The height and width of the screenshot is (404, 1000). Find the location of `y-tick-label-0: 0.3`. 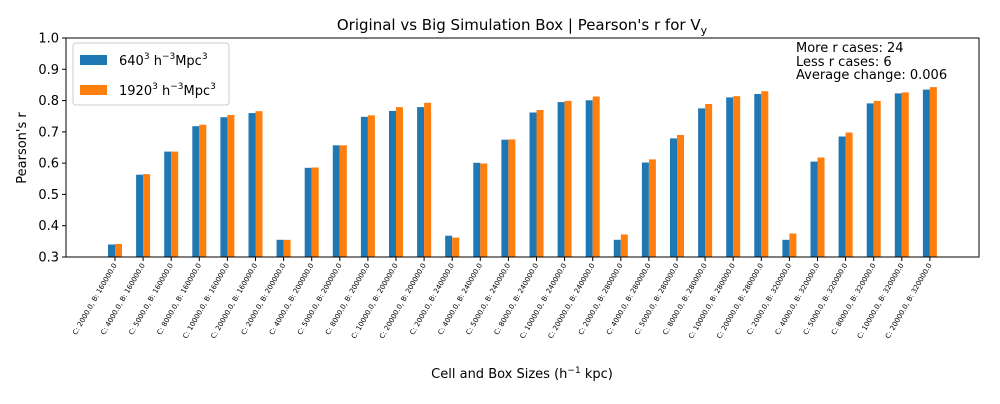

y-tick-label-0: 0.3 is located at coordinates (48, 258).